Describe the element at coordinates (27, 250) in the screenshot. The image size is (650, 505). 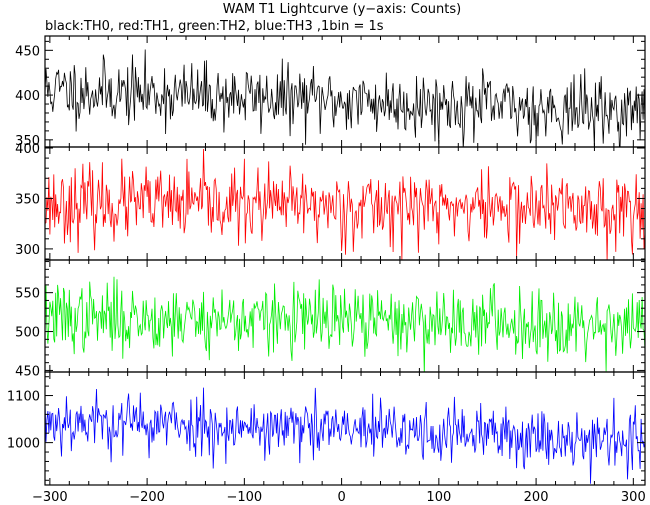
I see `y-tick-label: 300` at that location.